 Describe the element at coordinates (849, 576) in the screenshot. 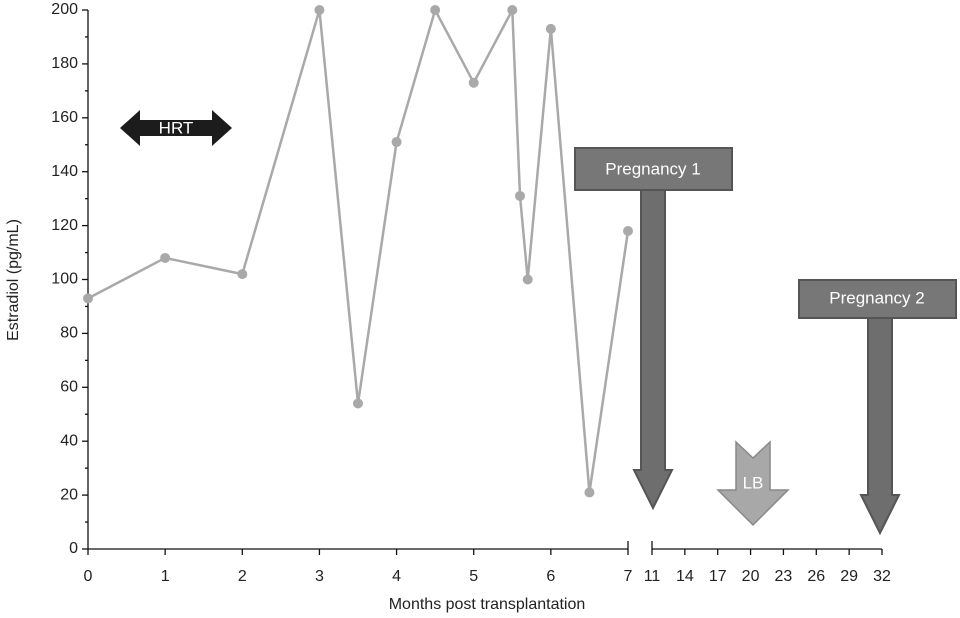

I see `x-tick-label: 29` at that location.